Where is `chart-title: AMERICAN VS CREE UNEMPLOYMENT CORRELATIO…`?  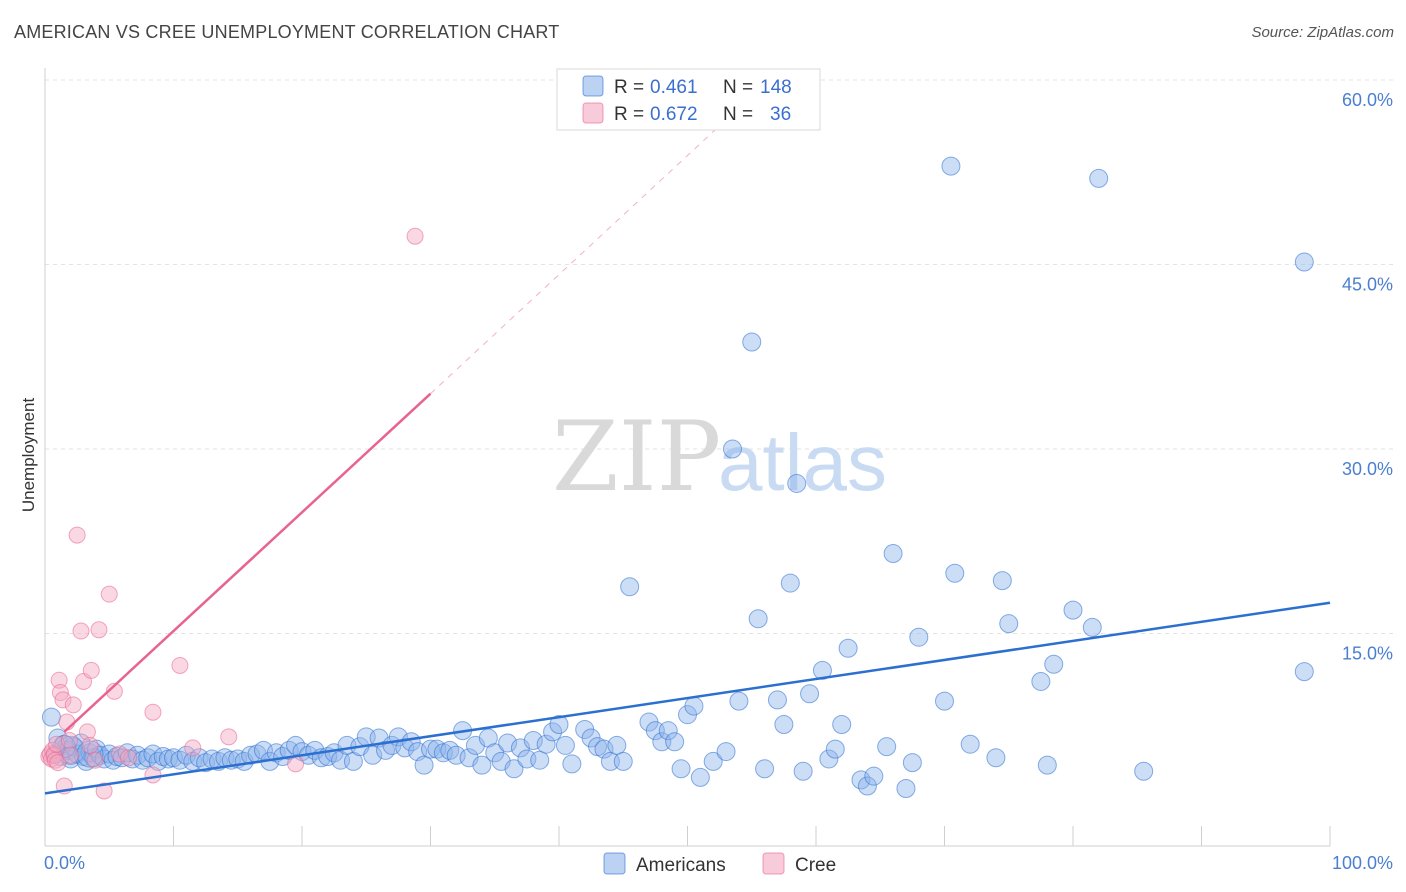 chart-title: AMERICAN VS CREE UNEMPLOYMENT CORRELATIO… is located at coordinates (287, 32).